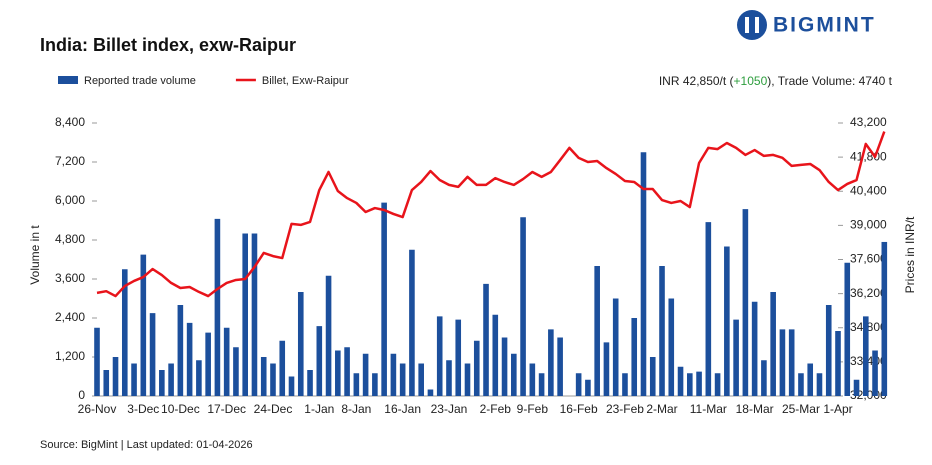  I want to click on x-tick-label: 8-Jan, so click(356, 409).